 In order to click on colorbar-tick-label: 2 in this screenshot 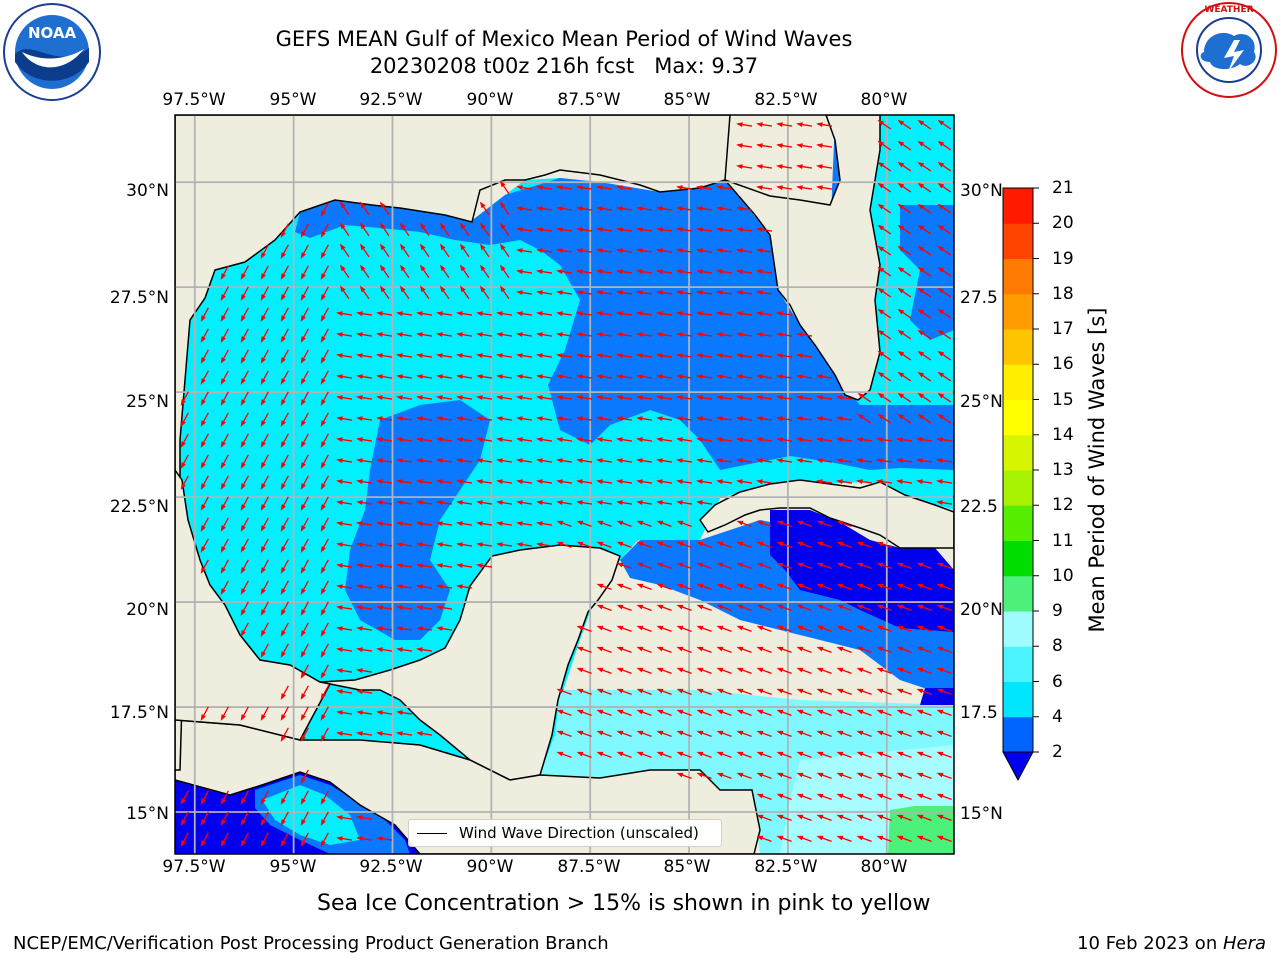, I will do `click(1057, 752)`.